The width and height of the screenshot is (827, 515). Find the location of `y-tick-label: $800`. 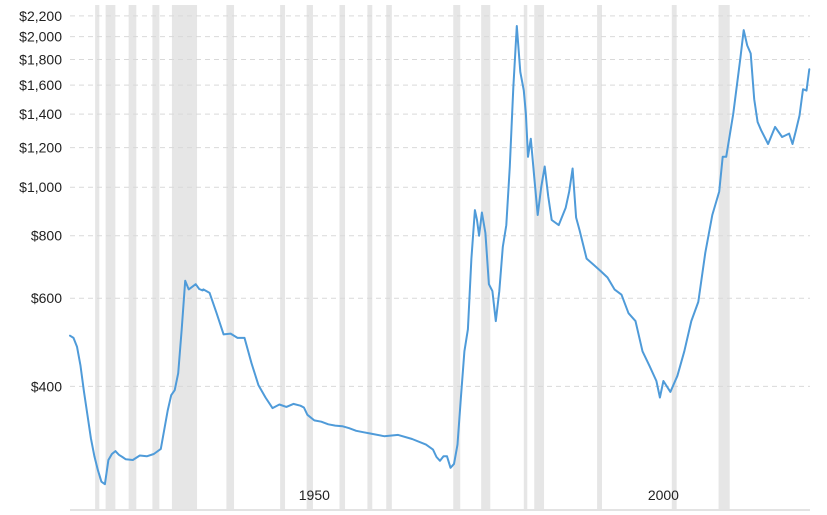

y-tick-label: $800 is located at coordinates (46, 236).